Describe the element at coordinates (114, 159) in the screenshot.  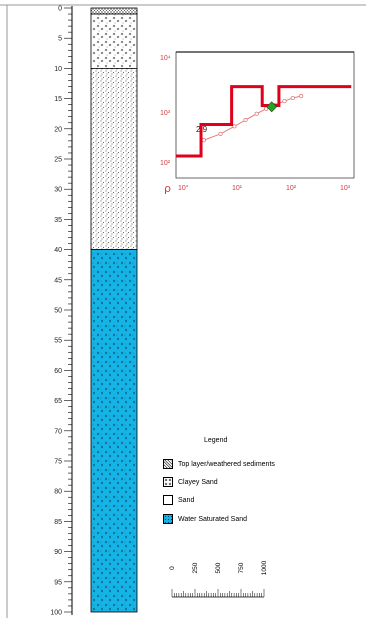
I see `lithology-layer-sand` at that location.